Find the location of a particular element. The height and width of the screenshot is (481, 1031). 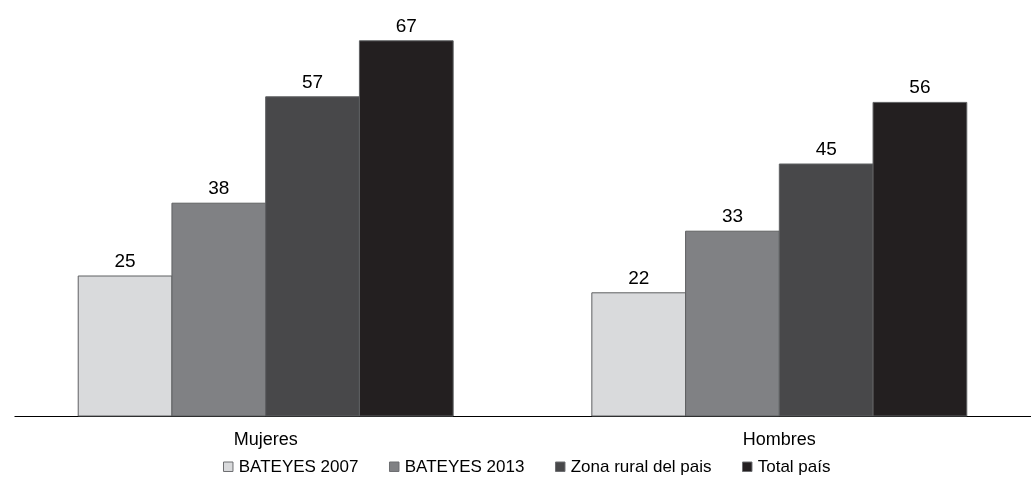

data-label: 67 is located at coordinates (406, 25).